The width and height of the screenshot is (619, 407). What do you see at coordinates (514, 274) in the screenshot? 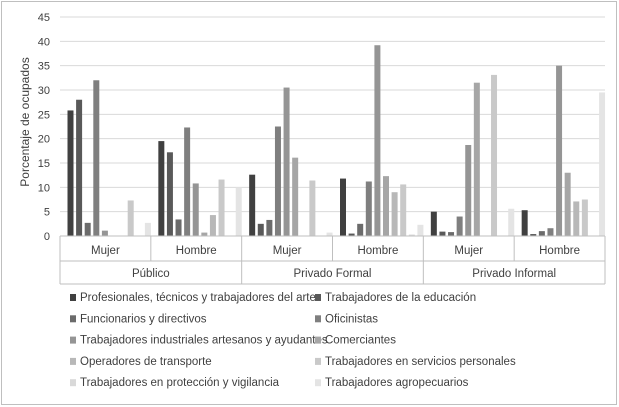
I see `x-group-label: Privado Informal` at bounding box center [514, 274].